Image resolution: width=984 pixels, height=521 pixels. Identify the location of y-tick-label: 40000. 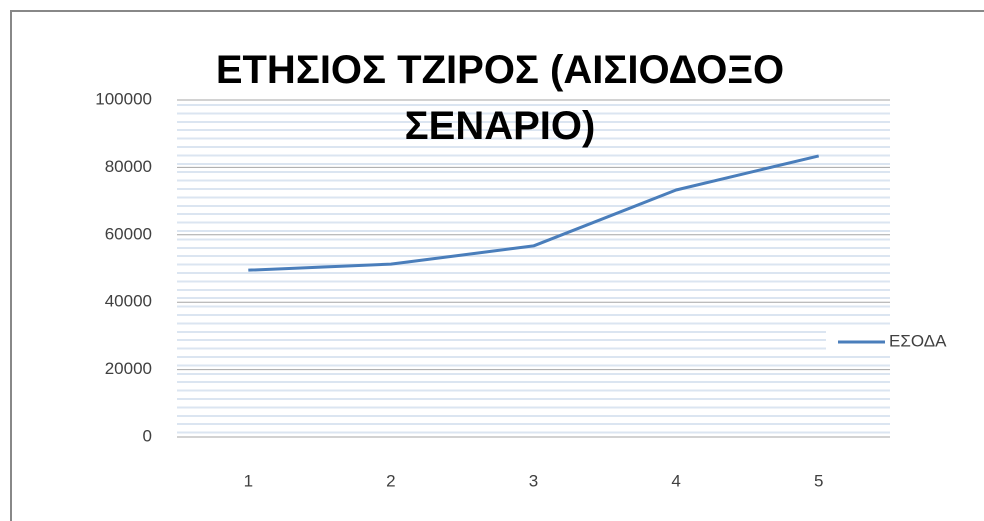
(128, 301).